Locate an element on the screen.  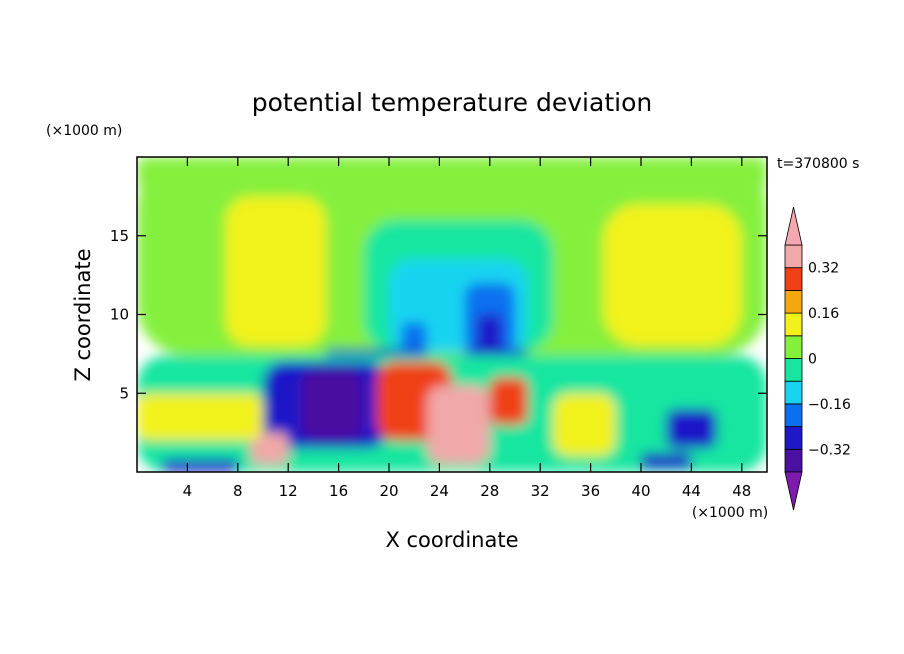
x-tick-label: 40 is located at coordinates (640, 491).